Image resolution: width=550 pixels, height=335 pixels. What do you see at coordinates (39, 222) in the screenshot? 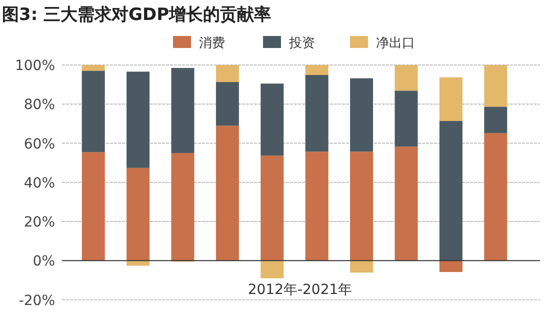
I see `y-tick-label: 20%` at bounding box center [39, 222].